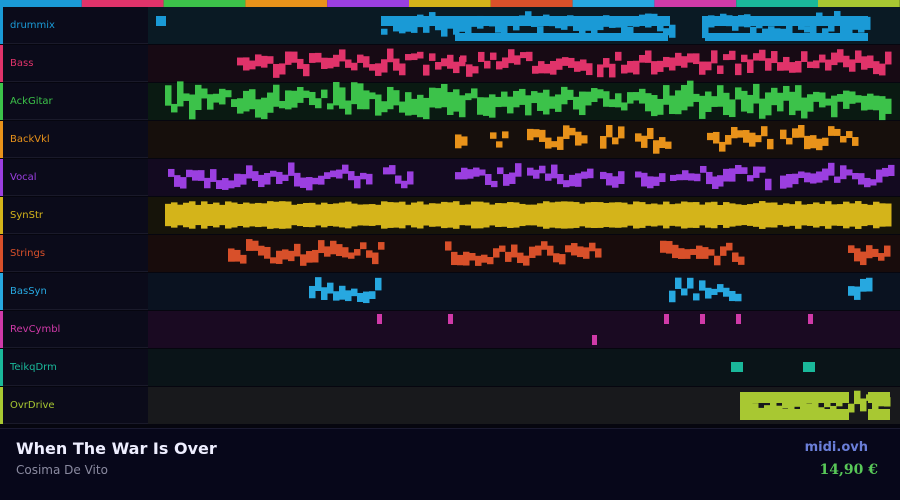 The image size is (900, 500). I want to click on track-label: TeikqDrm, so click(74, 367).